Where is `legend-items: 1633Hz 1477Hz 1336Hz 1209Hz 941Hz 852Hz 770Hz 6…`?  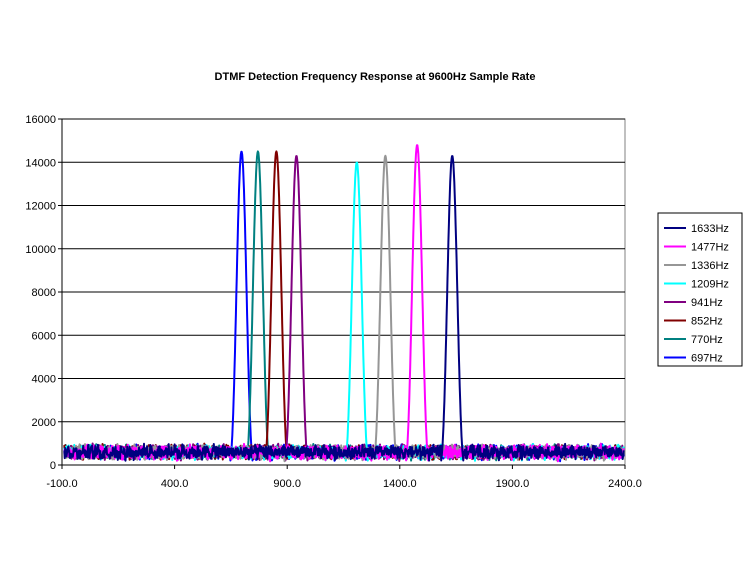
legend-items: 1633Hz 1477Hz 1336Hz 1209Hz 941Hz 852Hz 770Hz 6… is located at coordinates (696, 294).